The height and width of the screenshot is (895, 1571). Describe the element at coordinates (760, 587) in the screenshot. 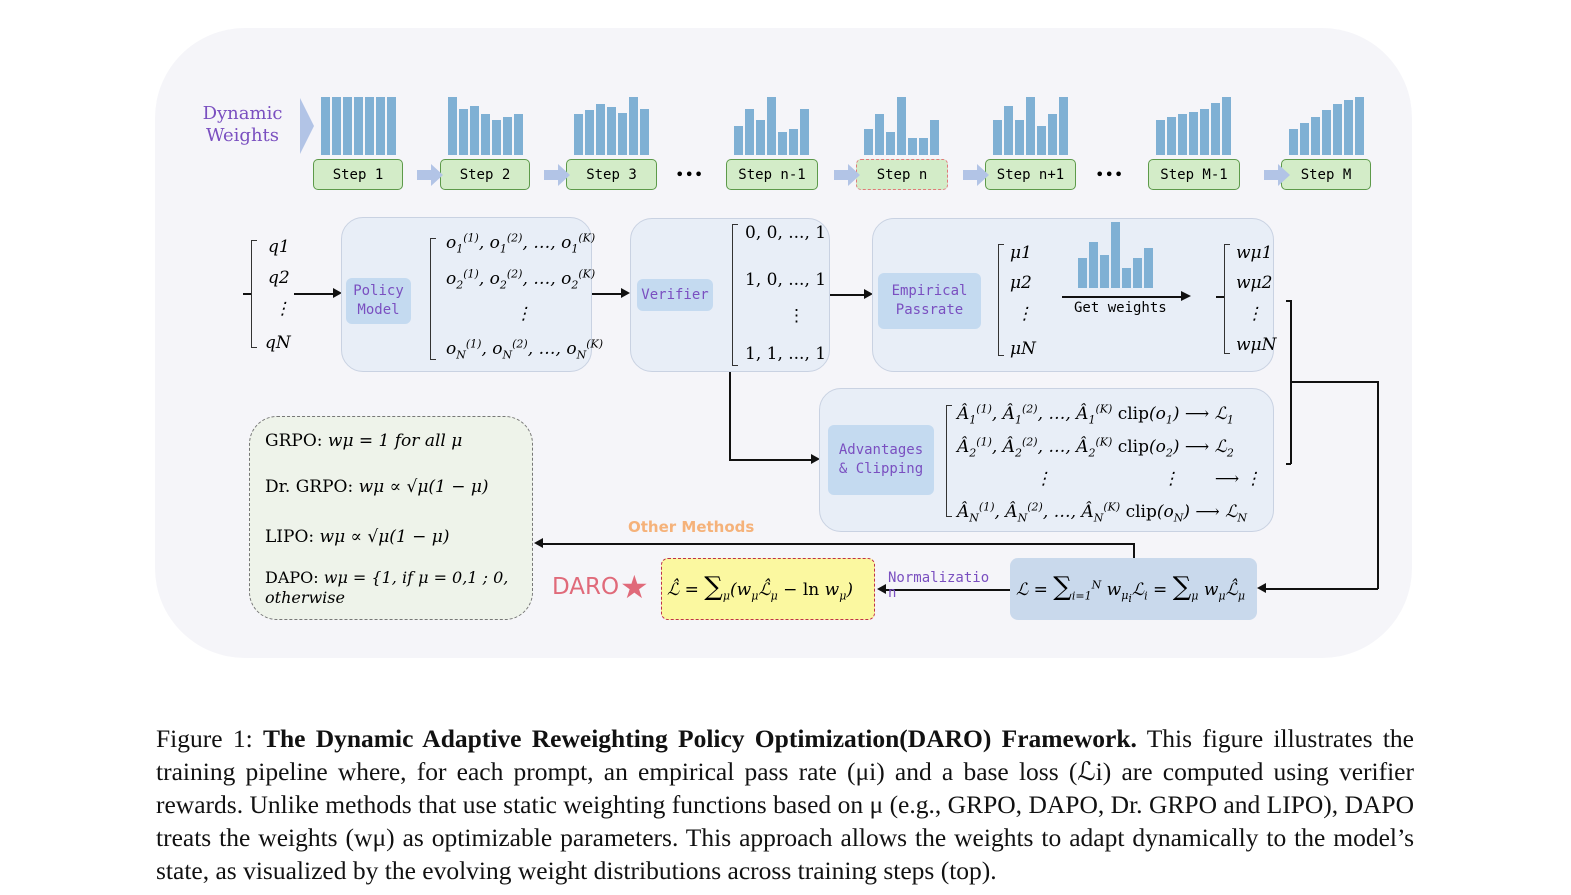

I see `daro-loss-formula: ℒ̂ = ∑μ(wμℒ̂μ − ln wμ)` at that location.